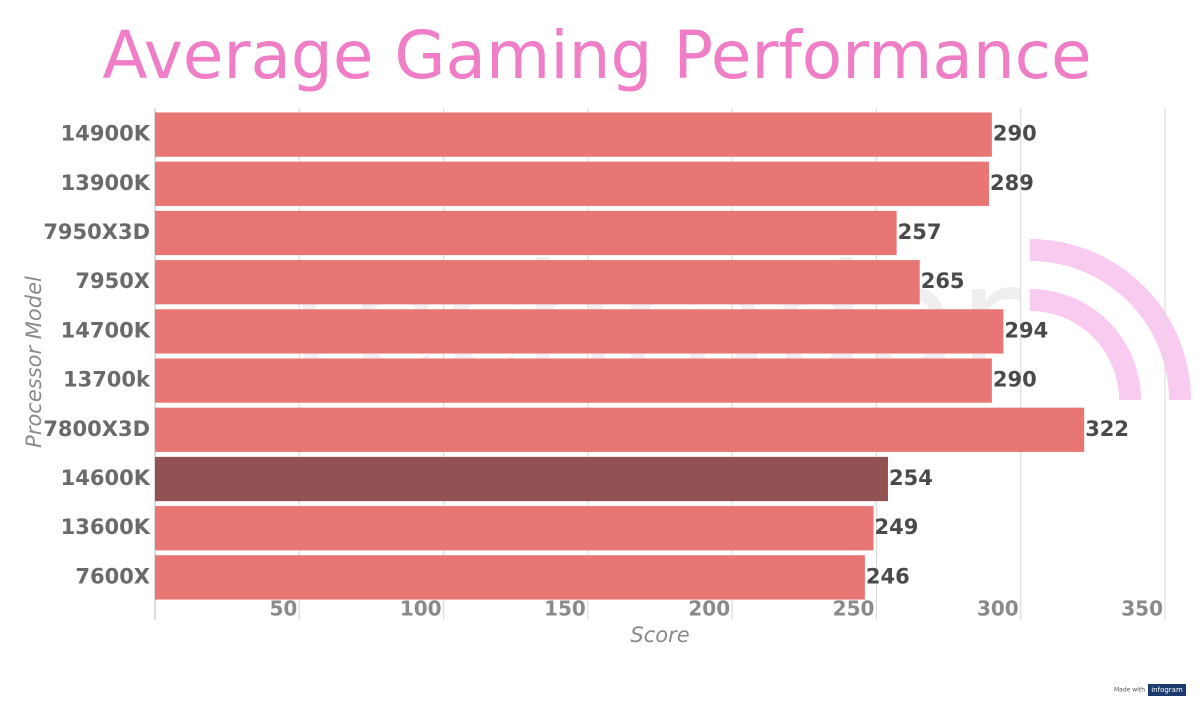 This screenshot has height=704, width=1200. Describe the element at coordinates (96, 429) in the screenshot. I see `y-tick-label: 7800X3D` at that location.